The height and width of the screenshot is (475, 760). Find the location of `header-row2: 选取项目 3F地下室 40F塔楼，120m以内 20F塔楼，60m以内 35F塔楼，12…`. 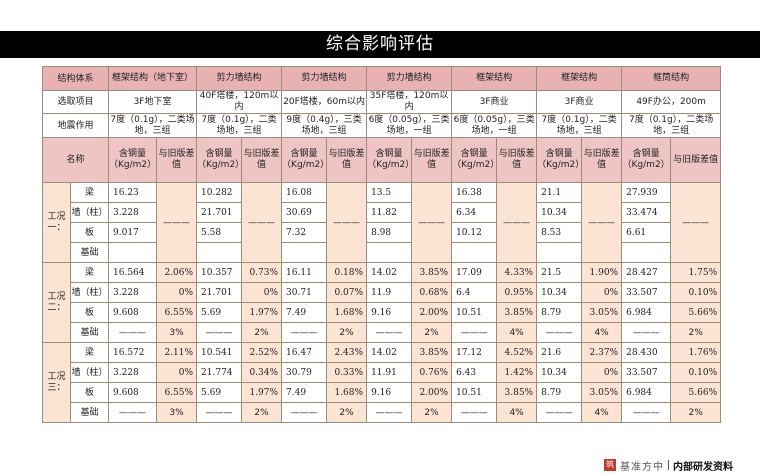

header-row2: 选取项目 3F地下室 40F塔楼，120m以内 20F塔楼，60m以内 35F塔楼，12… is located at coordinates (381, 102).